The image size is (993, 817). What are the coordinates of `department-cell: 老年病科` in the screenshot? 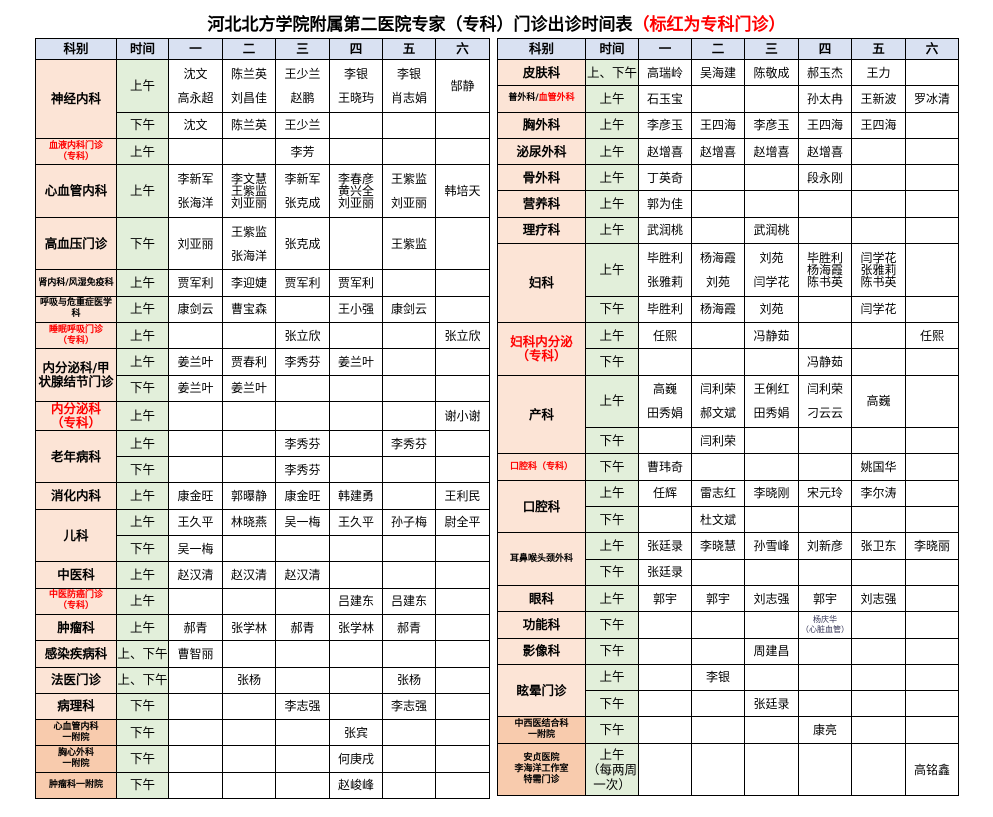 It's located at (76, 456).